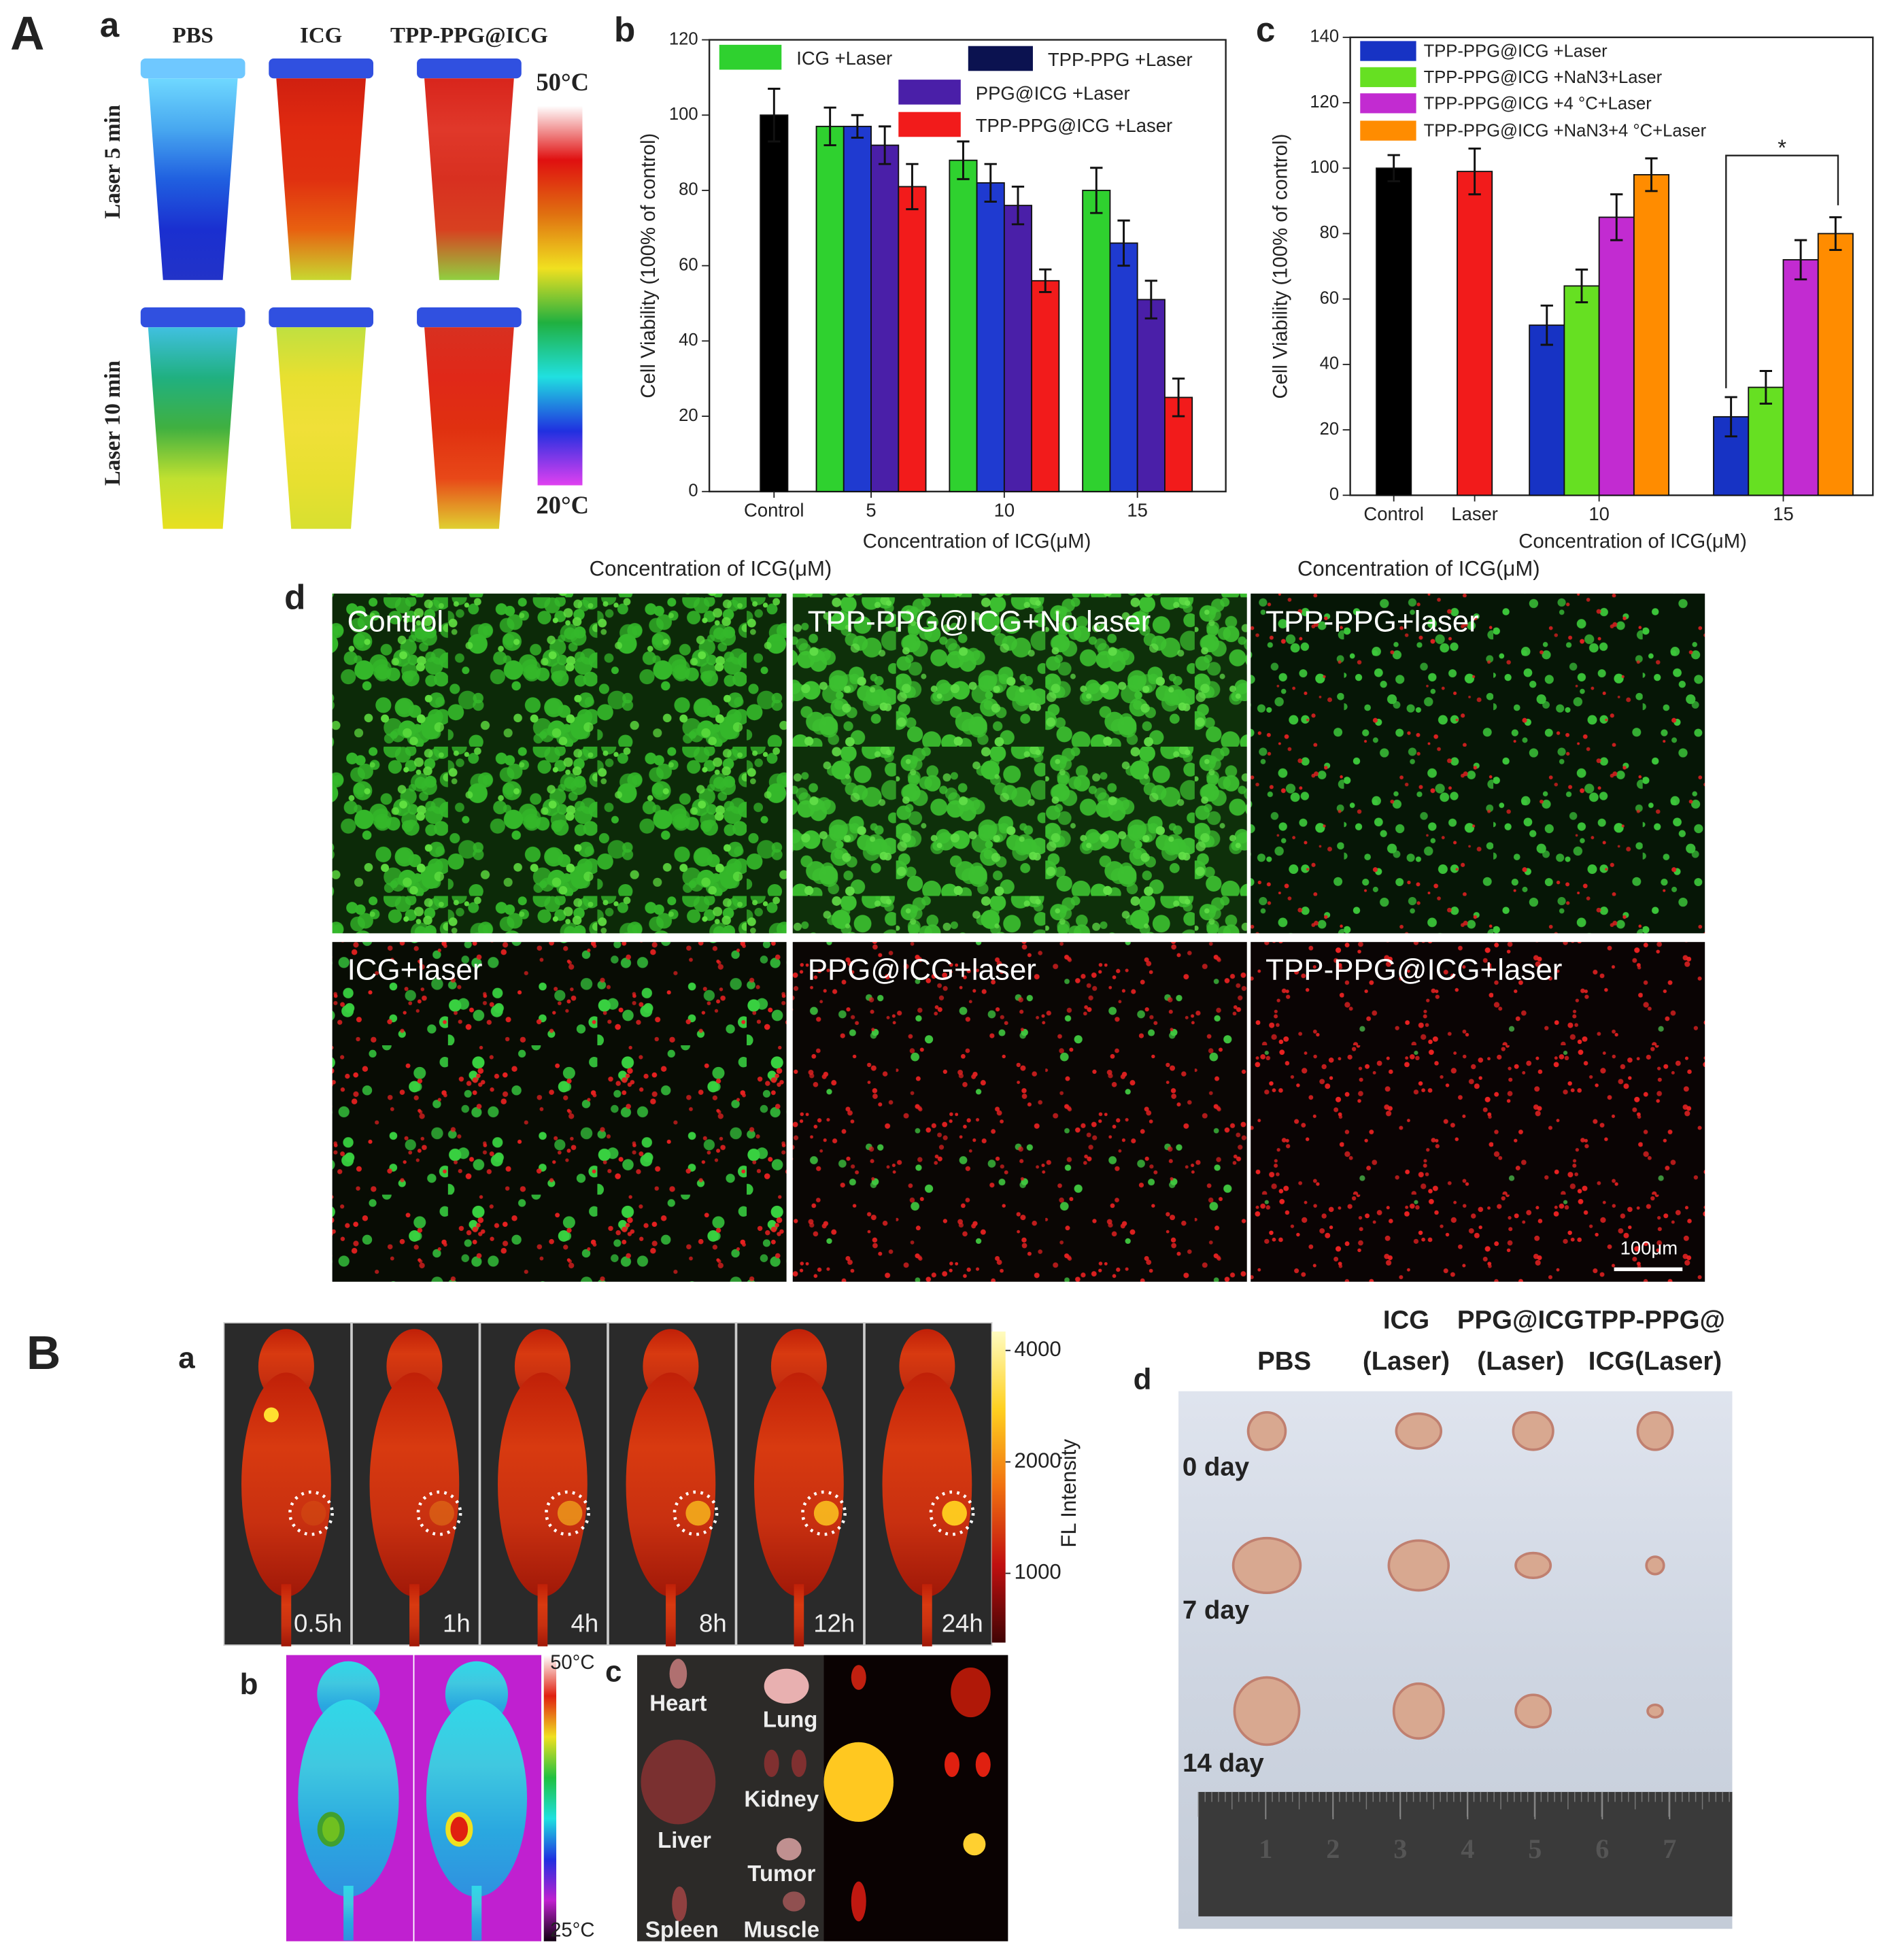 The width and height of the screenshot is (1904, 1945). What do you see at coordinates (469, 179) in the screenshot?
I see `tube` at bounding box center [469, 179].